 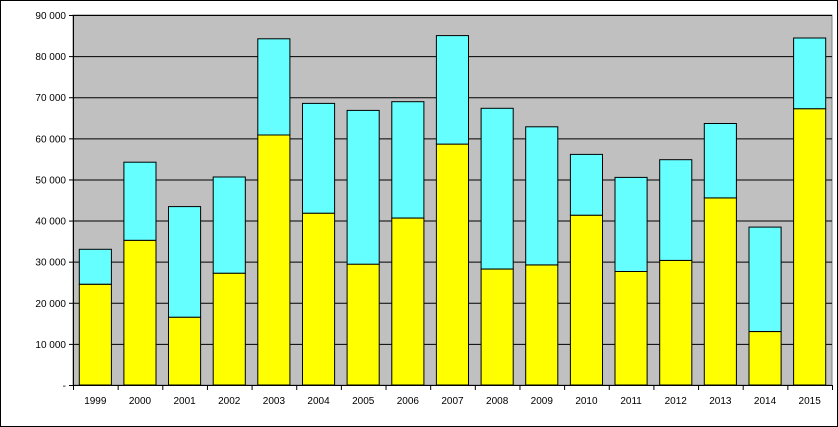 What do you see at coordinates (765, 401) in the screenshot?
I see `x-tick-label: 2014` at bounding box center [765, 401].